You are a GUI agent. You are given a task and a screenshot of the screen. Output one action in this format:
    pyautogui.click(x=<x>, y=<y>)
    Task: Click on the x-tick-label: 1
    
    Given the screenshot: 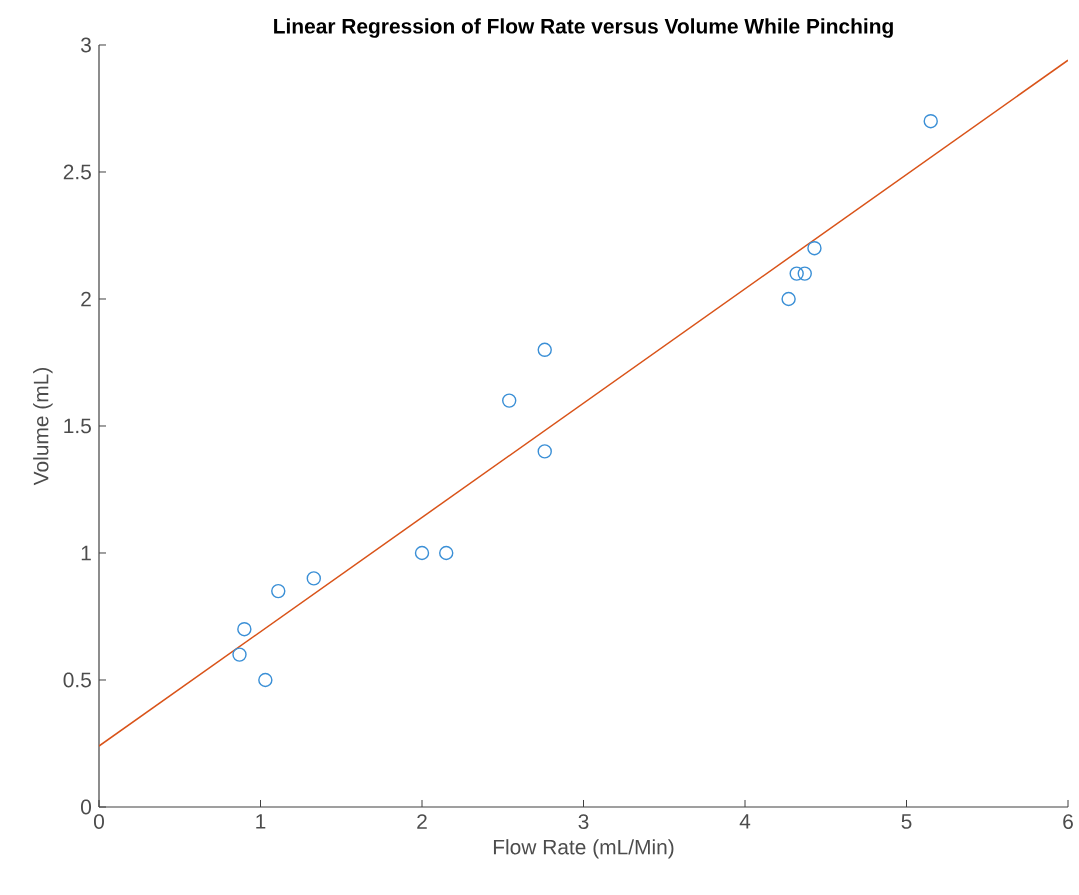 What is the action you would take?
    pyautogui.click(x=261, y=821)
    